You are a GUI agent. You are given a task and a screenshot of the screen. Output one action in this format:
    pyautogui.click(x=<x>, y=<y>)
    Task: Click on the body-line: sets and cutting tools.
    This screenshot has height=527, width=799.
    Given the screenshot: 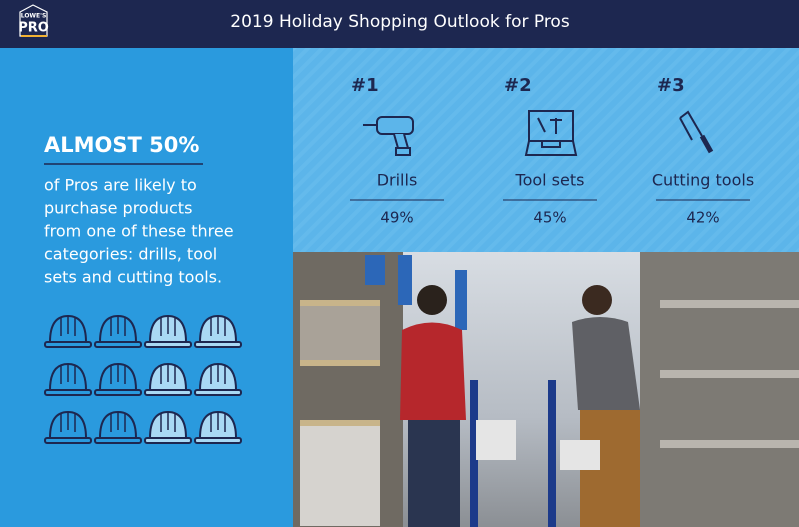 What is the action you would take?
    pyautogui.click(x=133, y=277)
    